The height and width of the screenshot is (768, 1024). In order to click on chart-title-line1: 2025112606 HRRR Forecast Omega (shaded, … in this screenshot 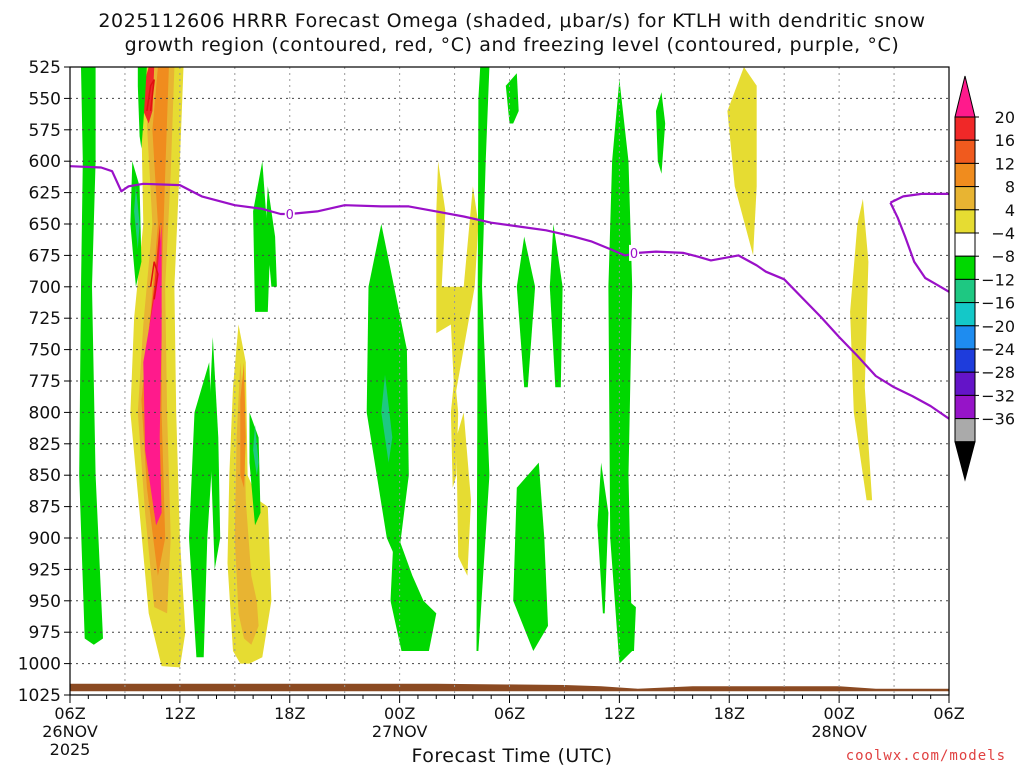, I will do `click(512, 21)`.